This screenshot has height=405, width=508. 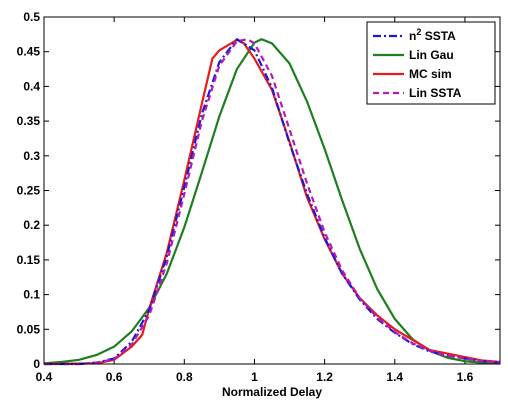 What do you see at coordinates (412, 36) in the screenshot?
I see `legend-label-base: n` at bounding box center [412, 36].